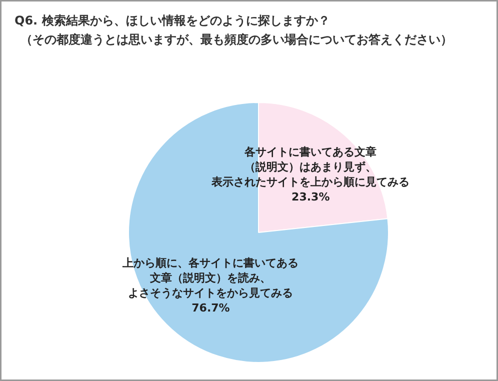 The image size is (498, 381). Describe the element at coordinates (211, 308) in the screenshot. I see `data-label: 76.7%` at that location.